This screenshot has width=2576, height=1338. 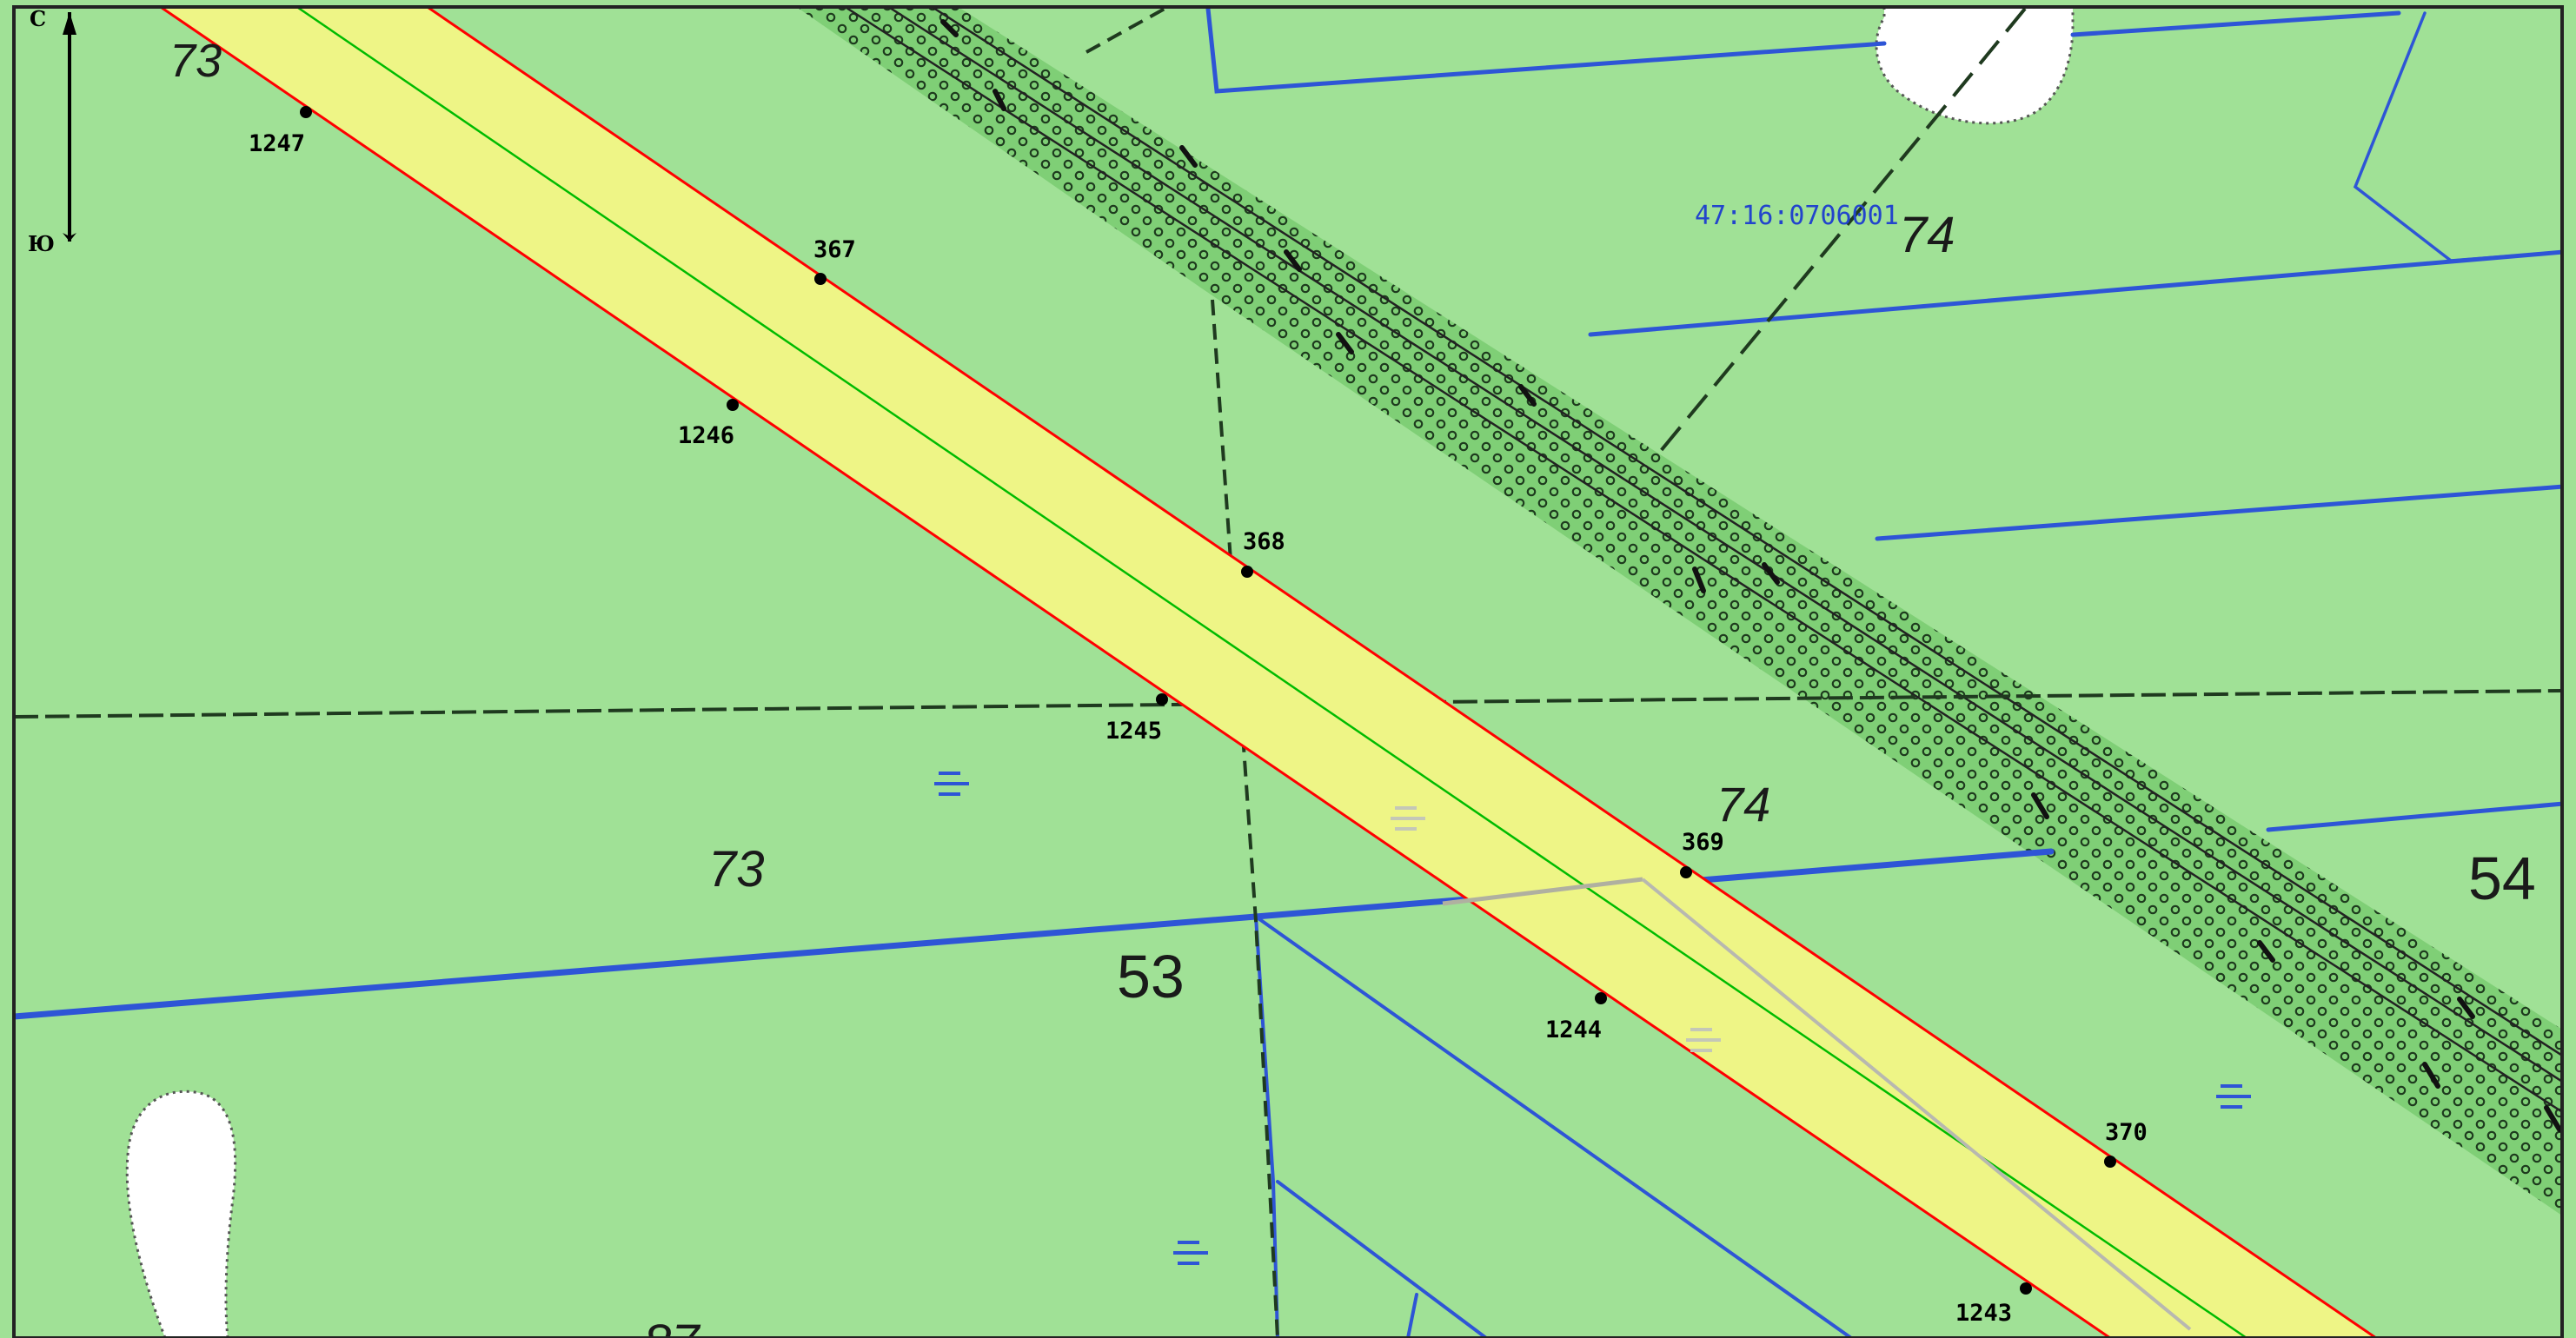 What do you see at coordinates (69, 237) in the screenshot?
I see `south-arrow-head` at bounding box center [69, 237].